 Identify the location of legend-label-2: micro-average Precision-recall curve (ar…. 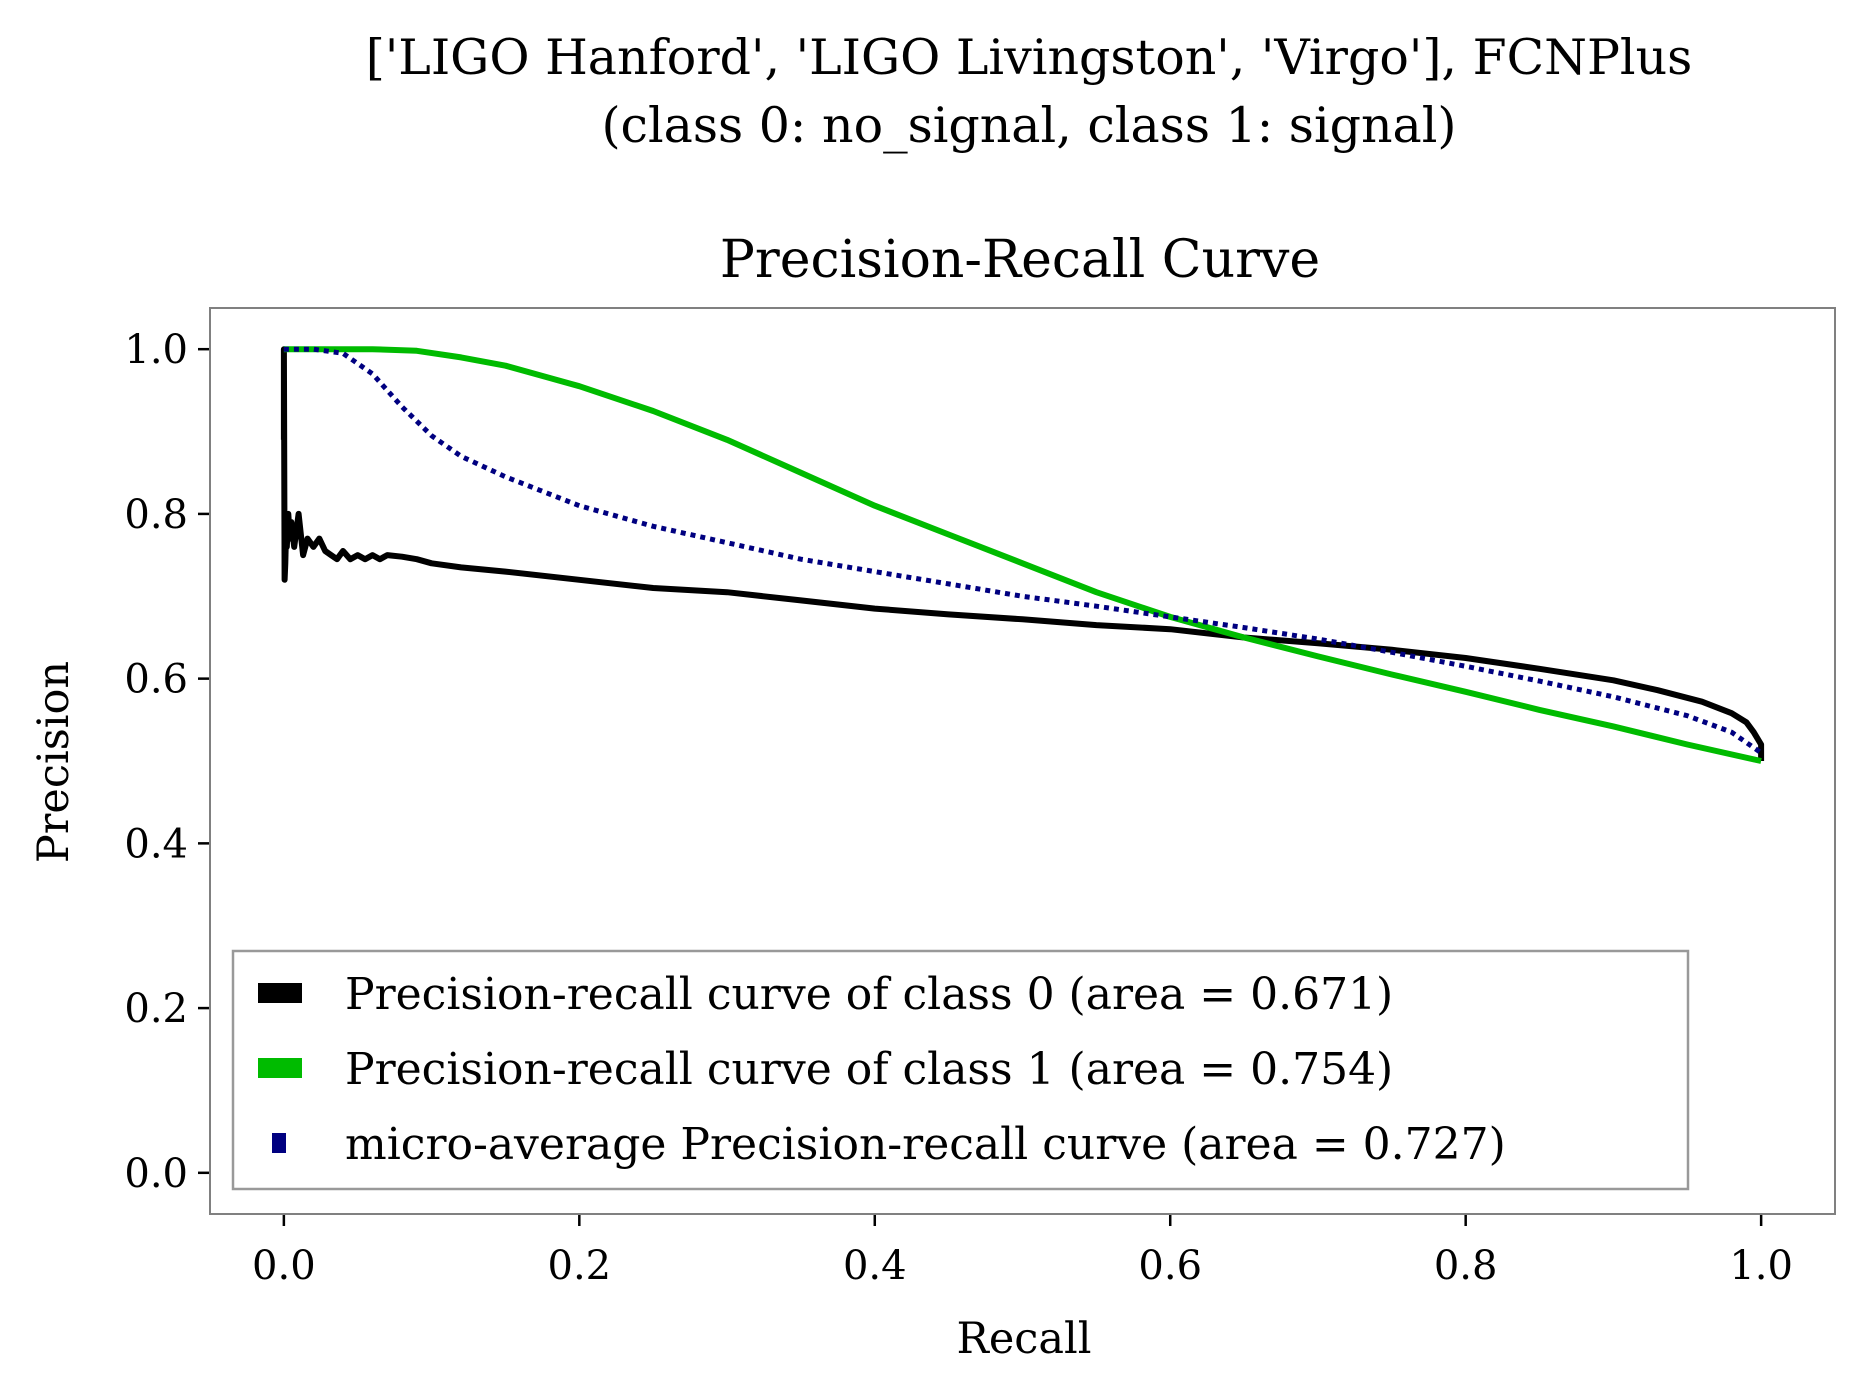
(925, 1144).